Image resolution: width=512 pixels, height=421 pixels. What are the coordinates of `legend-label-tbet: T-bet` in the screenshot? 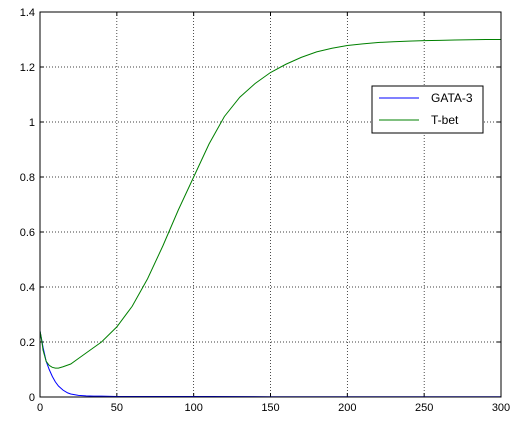 It's located at (445, 120).